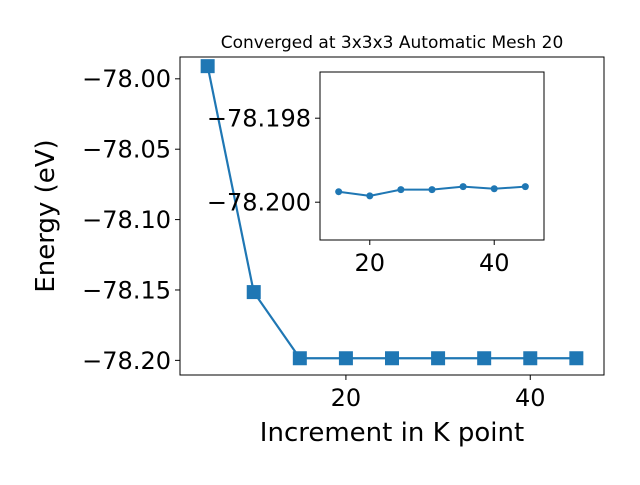  What do you see at coordinates (259, 119) in the screenshot?
I see `inset-y-tick-label: −78.198` at bounding box center [259, 119].